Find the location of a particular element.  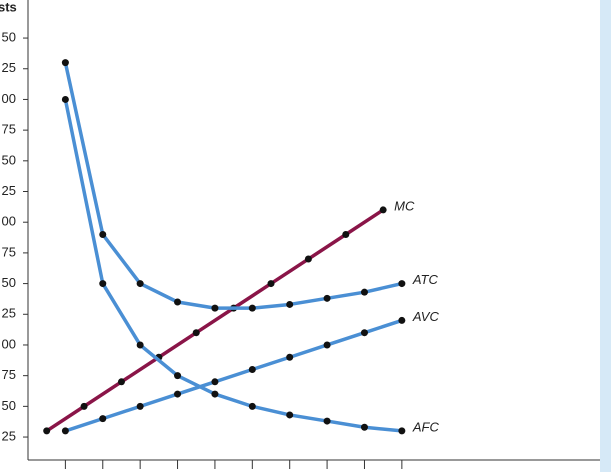

series-label: AFC is located at coordinates (426, 426).